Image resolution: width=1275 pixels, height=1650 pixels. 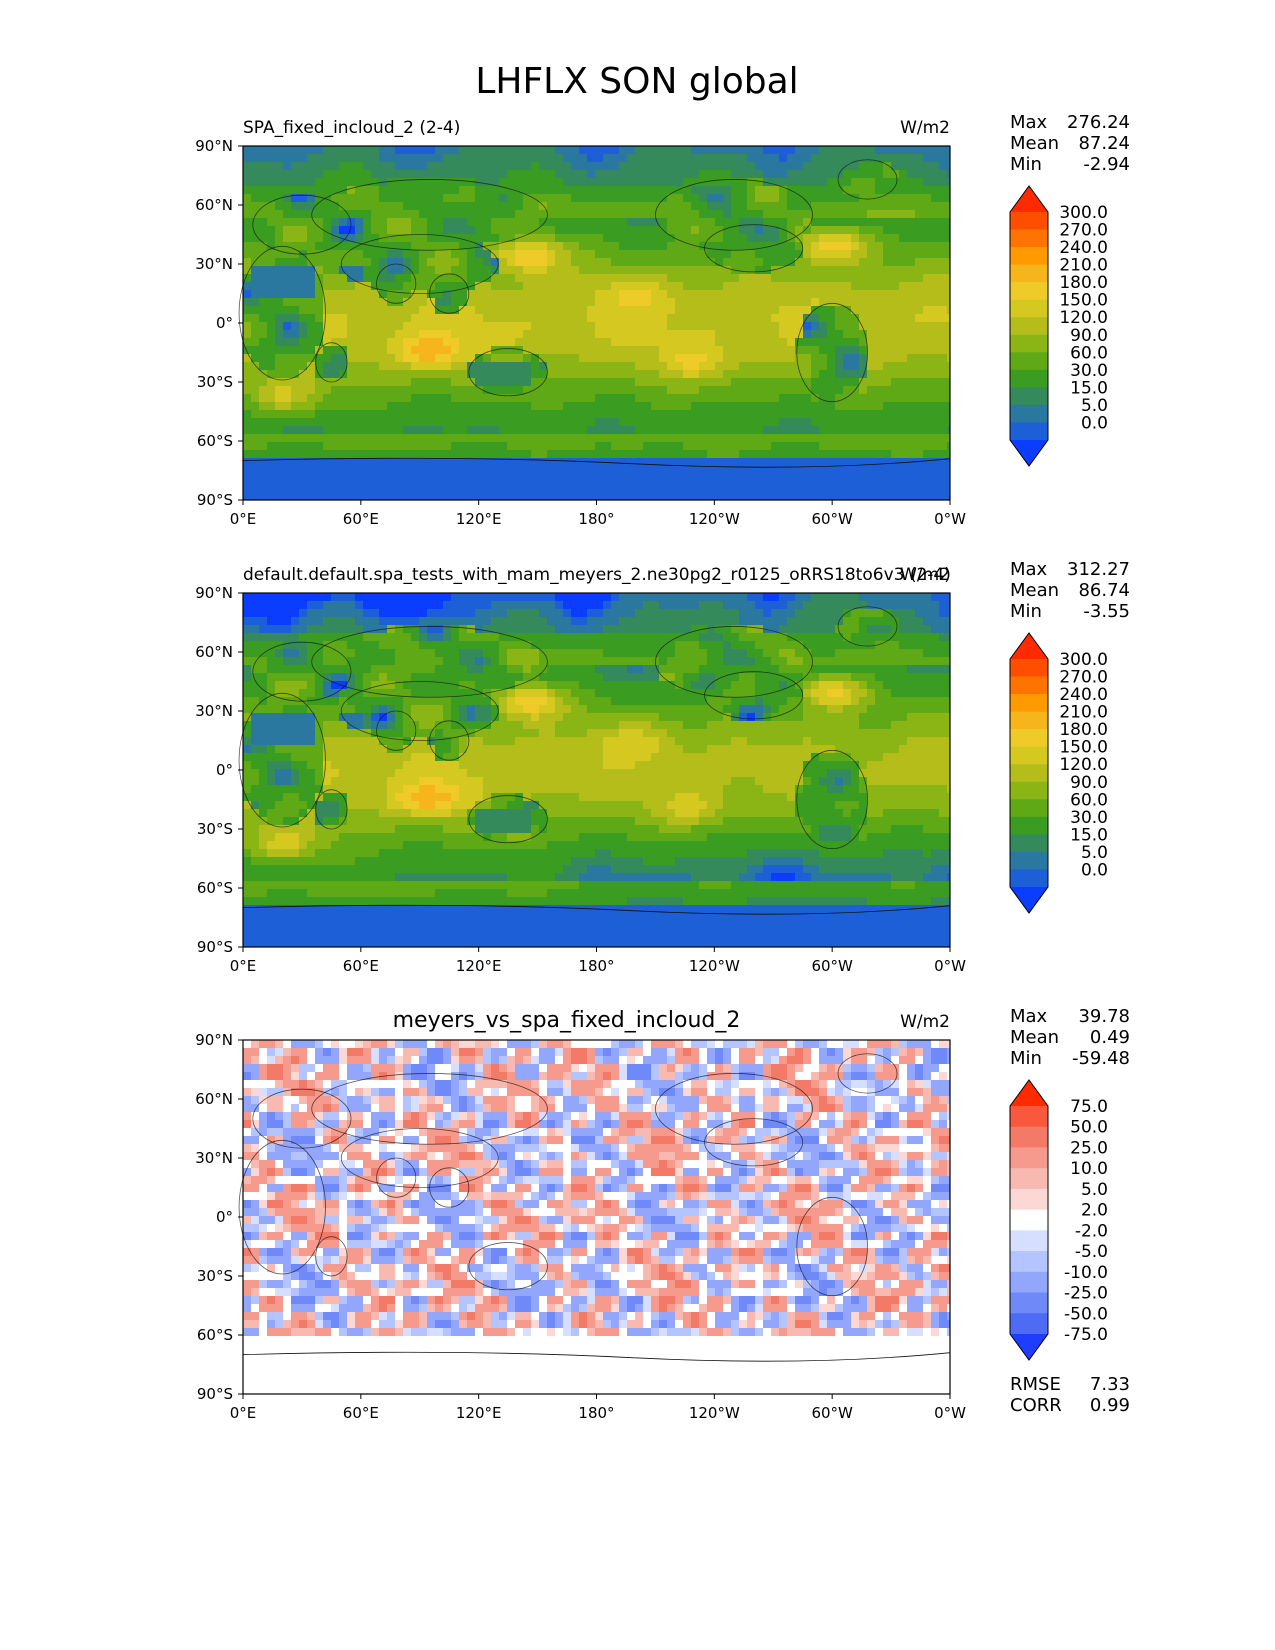 What do you see at coordinates (1091, 1252) in the screenshot?
I see `colorbar-tick-label: -5.0` at bounding box center [1091, 1252].